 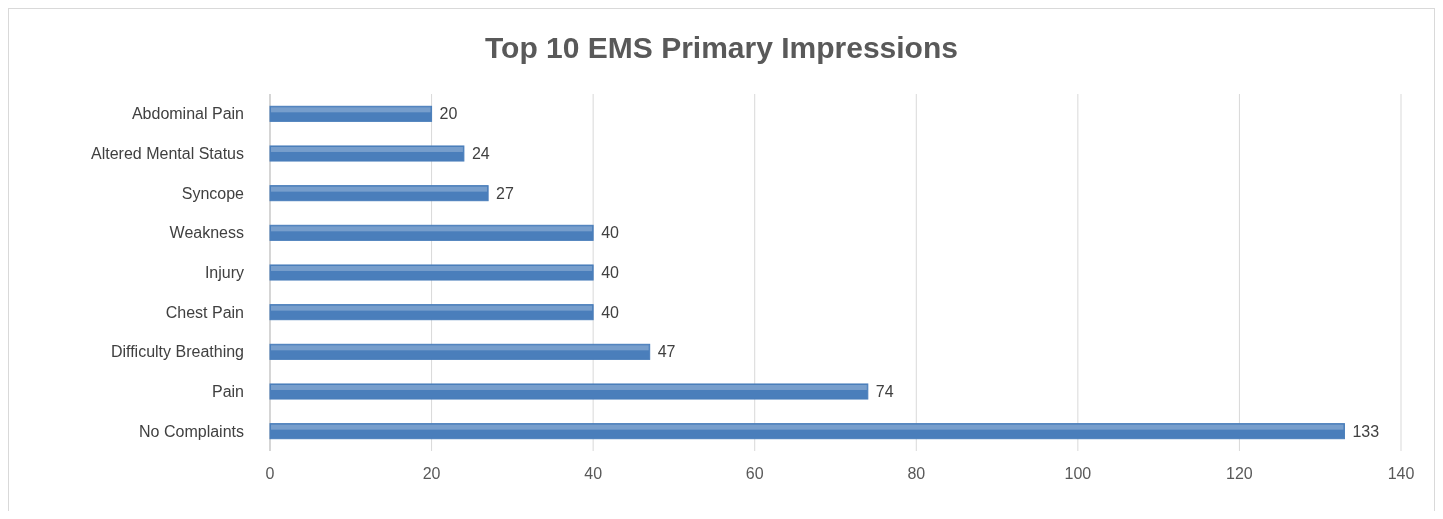 I want to click on x-tick-label: 20, so click(x=431, y=473).